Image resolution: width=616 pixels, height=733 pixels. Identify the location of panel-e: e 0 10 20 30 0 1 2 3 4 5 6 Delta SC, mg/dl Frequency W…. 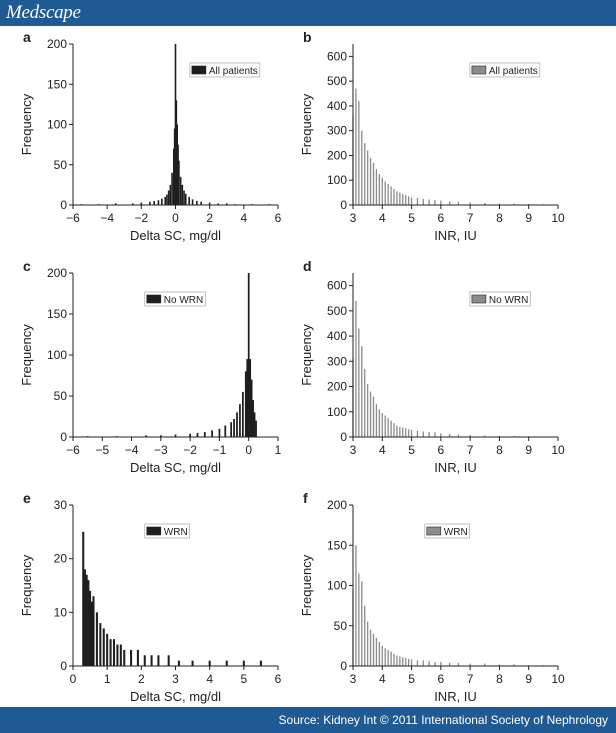
(150, 597).